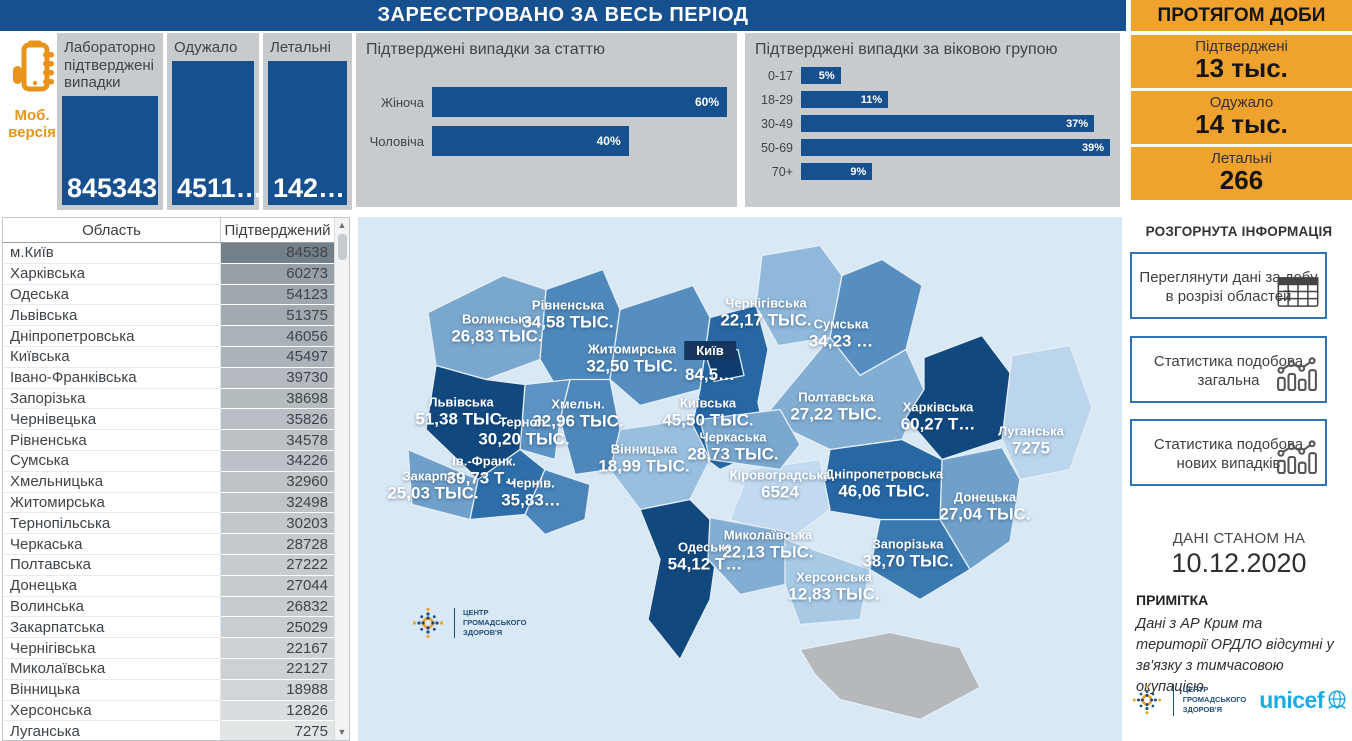 This screenshot has width=1352, height=741. I want to click on table-row: Черкаська 28728, so click(168, 544).